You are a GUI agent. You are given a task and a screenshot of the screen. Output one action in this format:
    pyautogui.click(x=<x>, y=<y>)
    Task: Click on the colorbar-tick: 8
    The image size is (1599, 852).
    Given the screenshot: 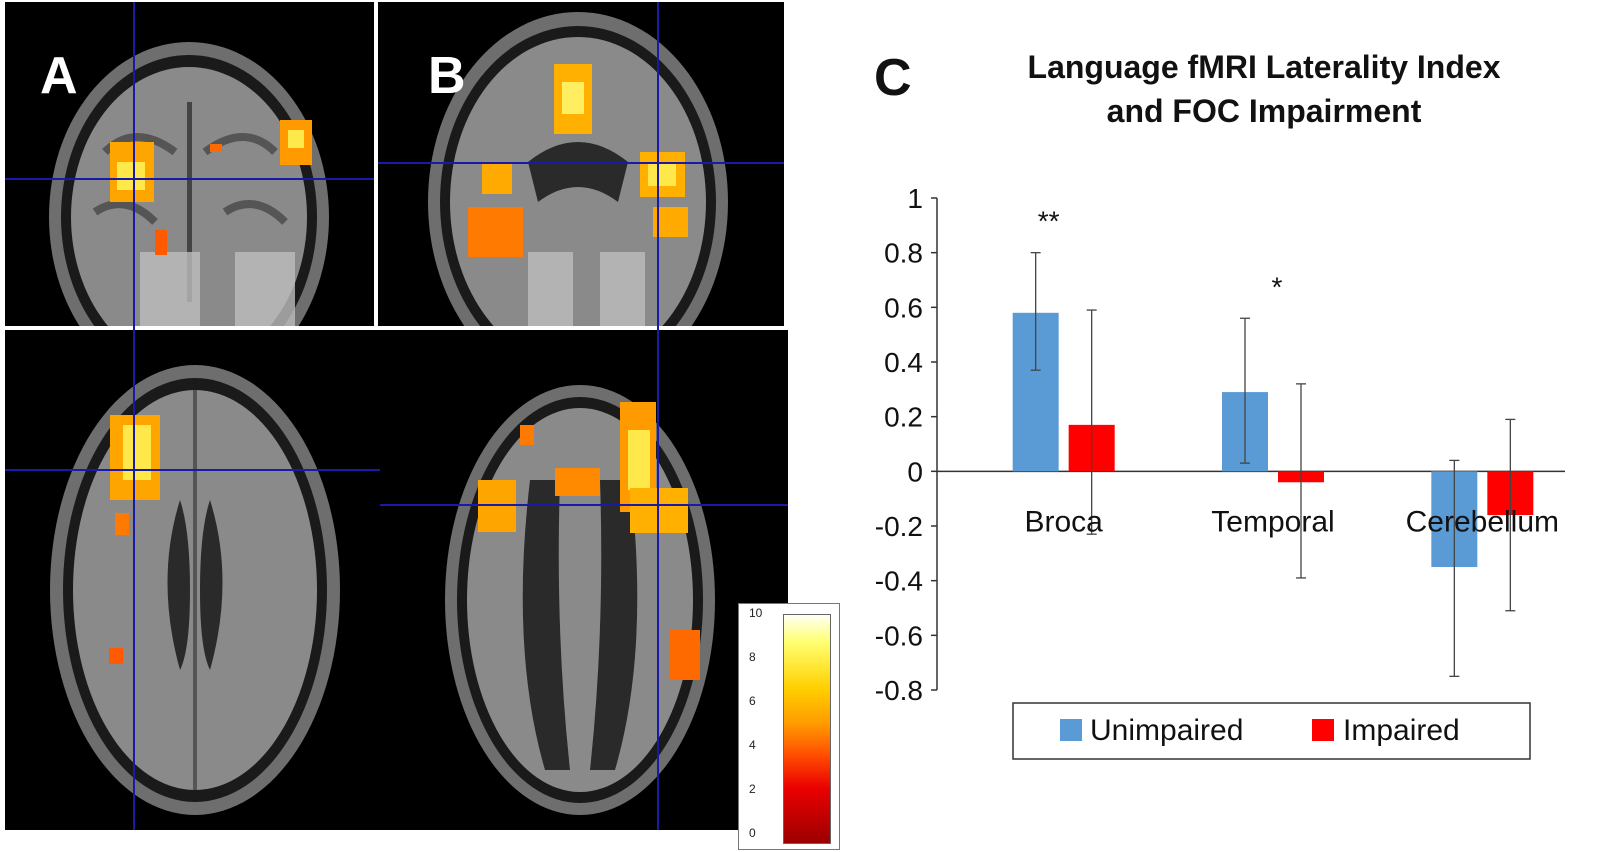 What is the action you would take?
    pyautogui.click(x=752, y=657)
    